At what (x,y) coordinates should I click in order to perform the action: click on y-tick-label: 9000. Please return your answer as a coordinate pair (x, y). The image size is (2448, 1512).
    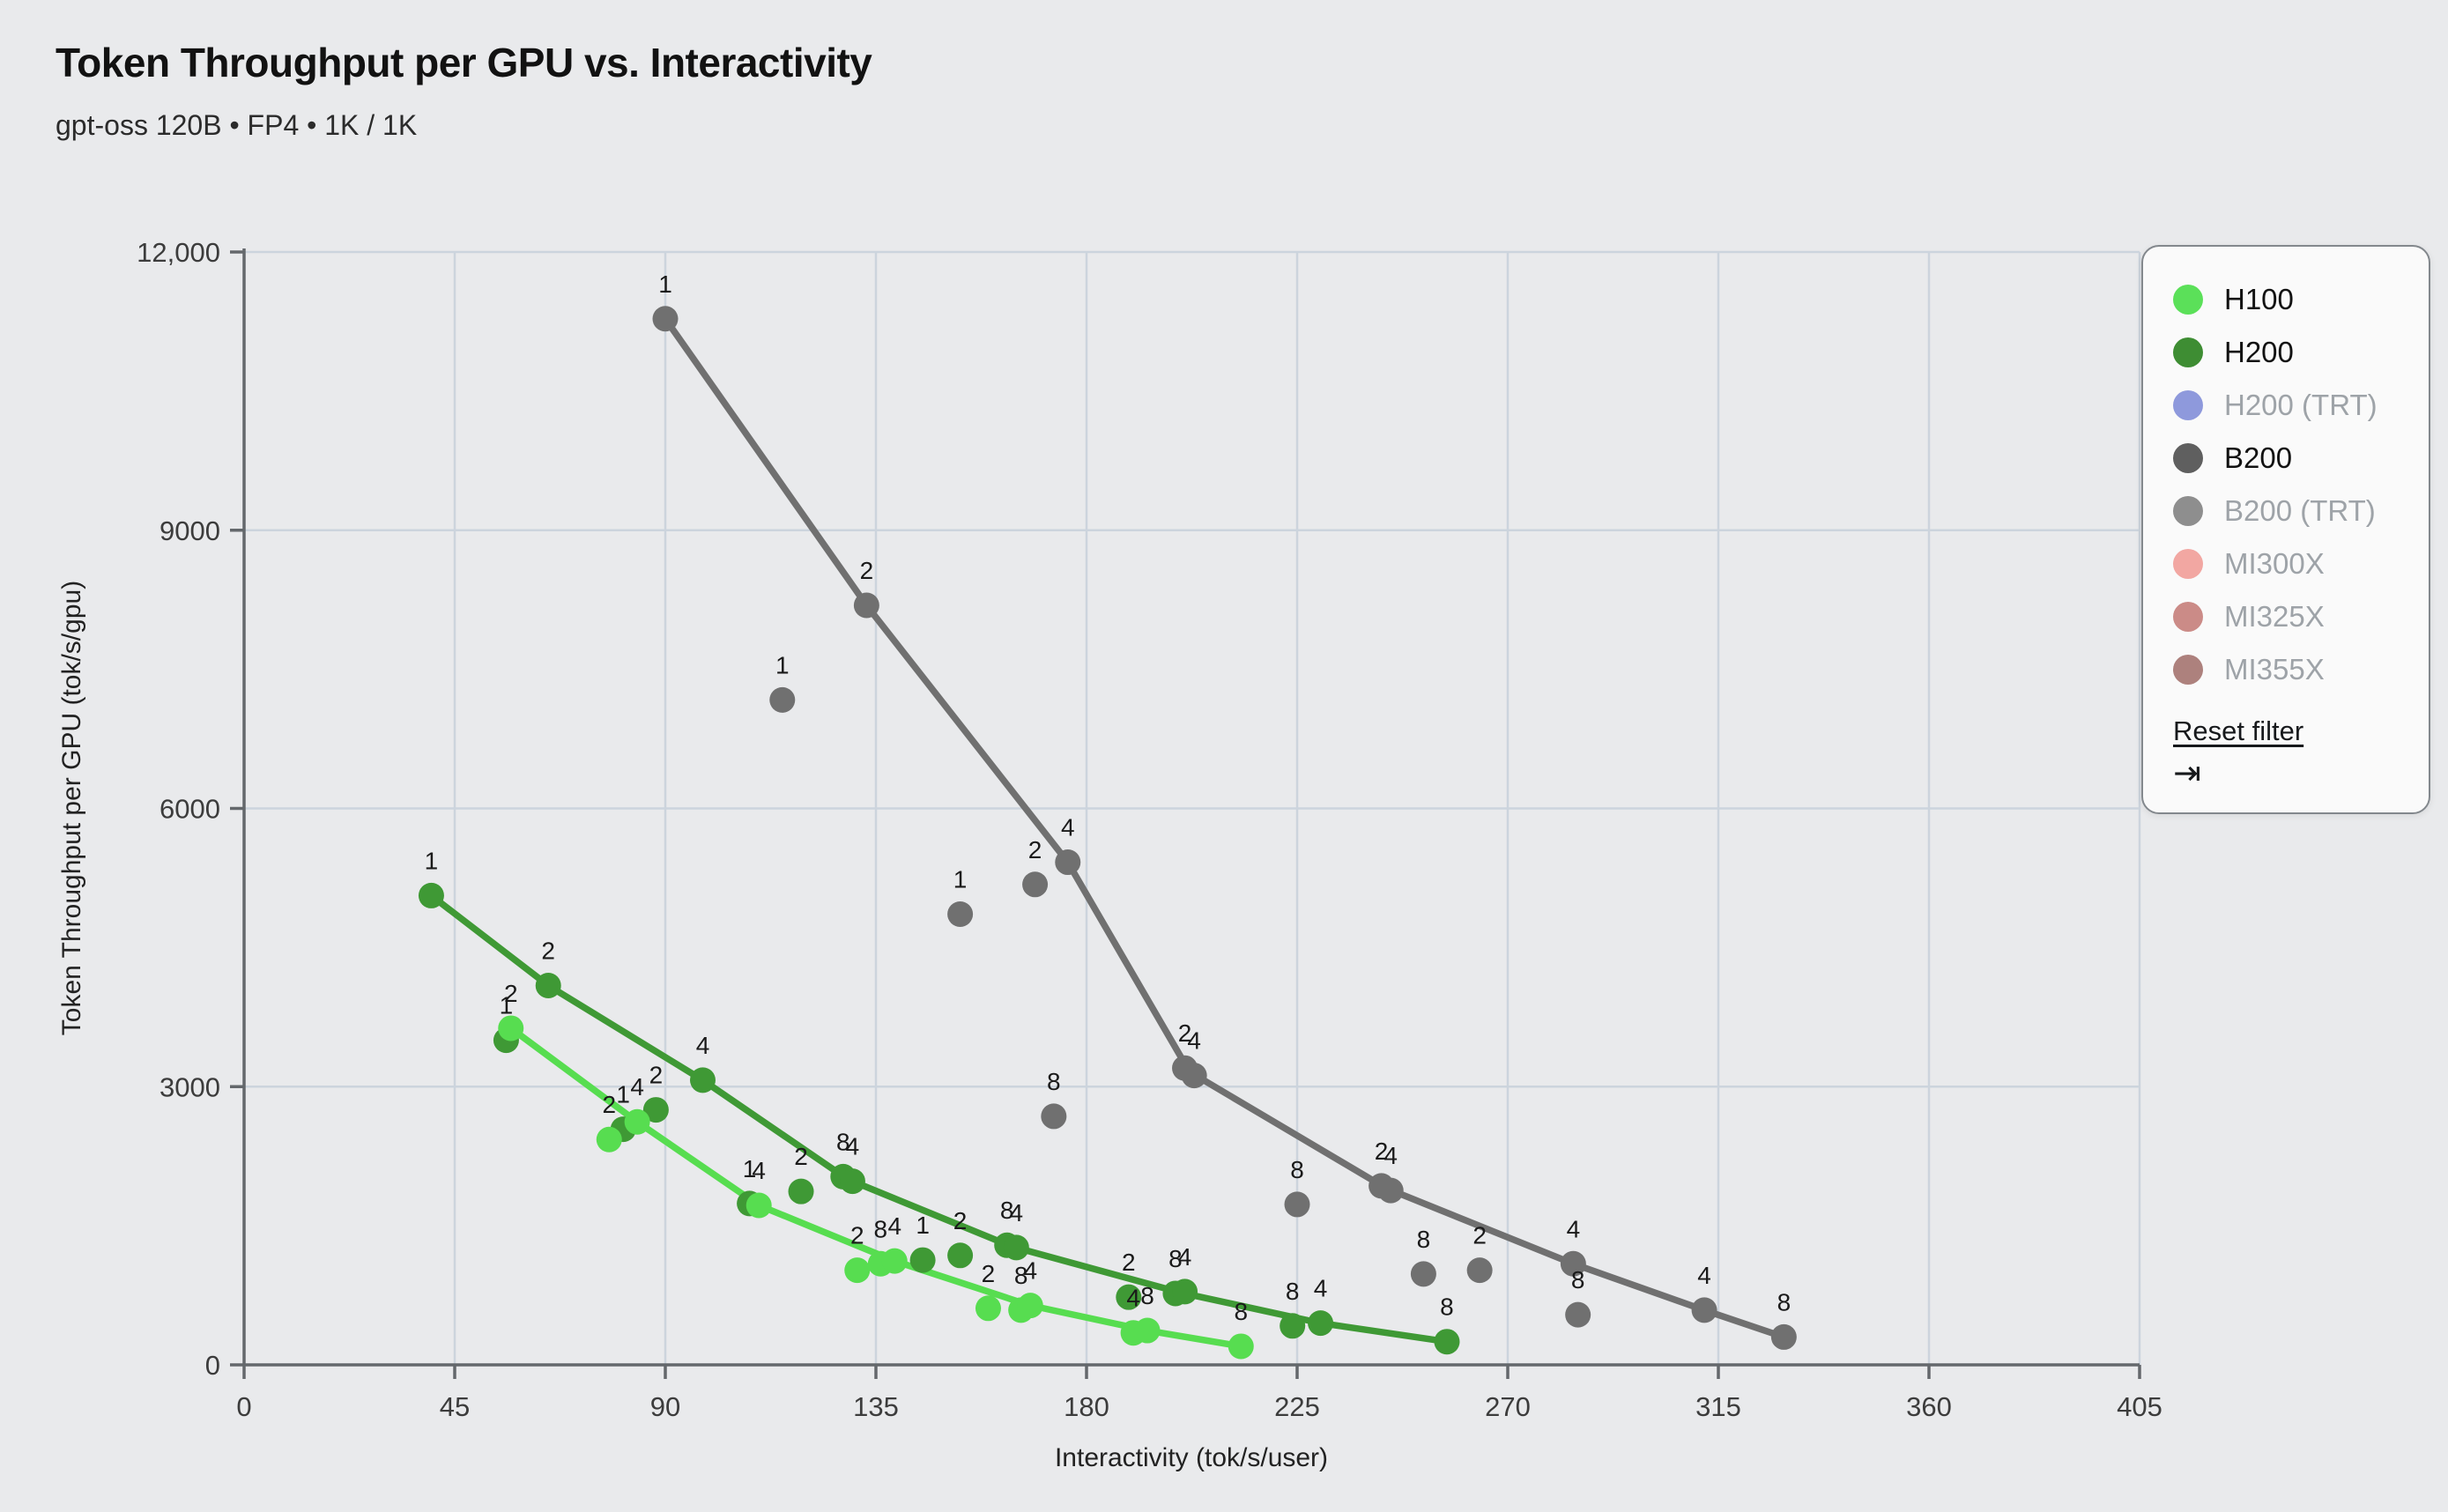
    Looking at the image, I should click on (189, 530).